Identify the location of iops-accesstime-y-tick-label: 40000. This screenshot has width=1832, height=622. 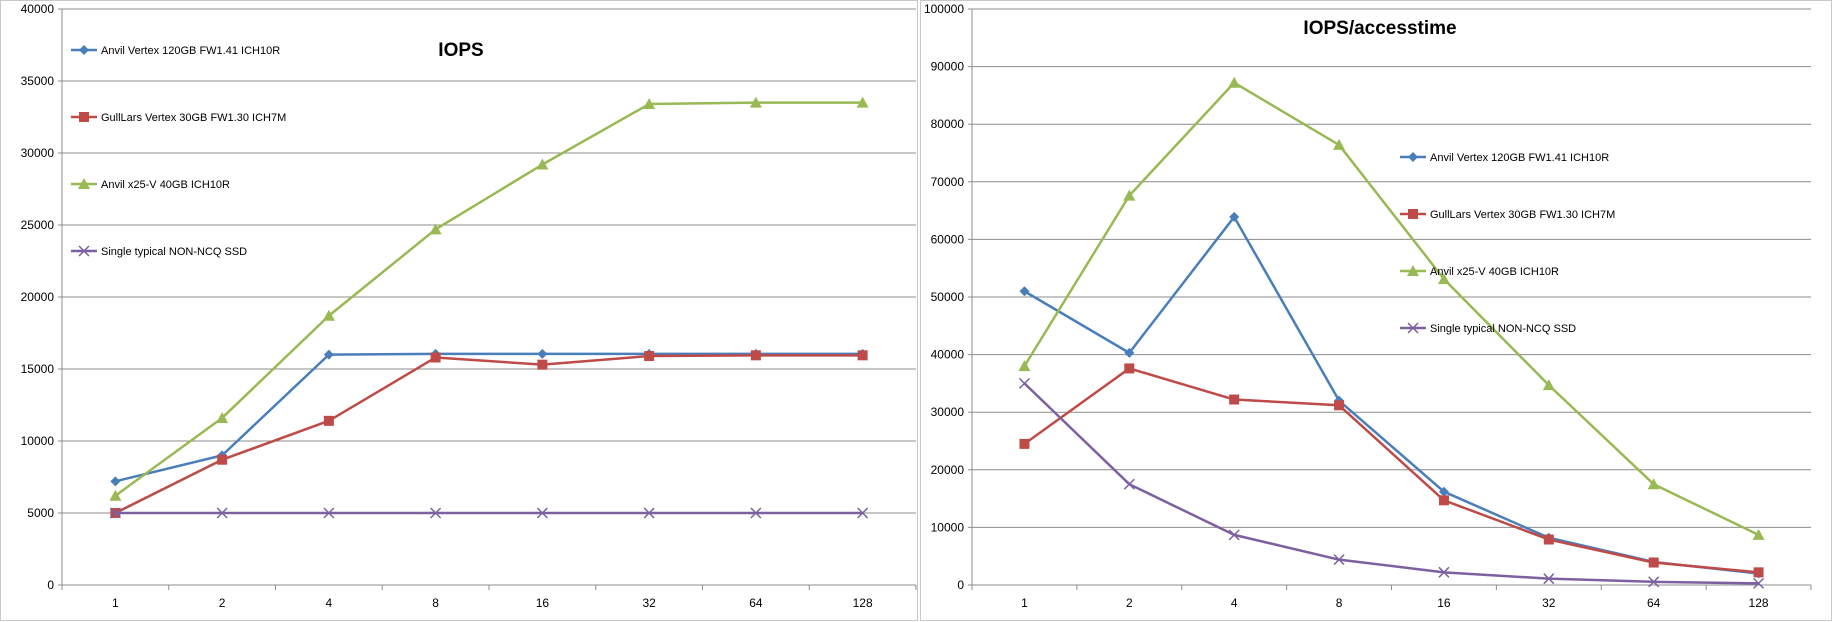
(948, 355).